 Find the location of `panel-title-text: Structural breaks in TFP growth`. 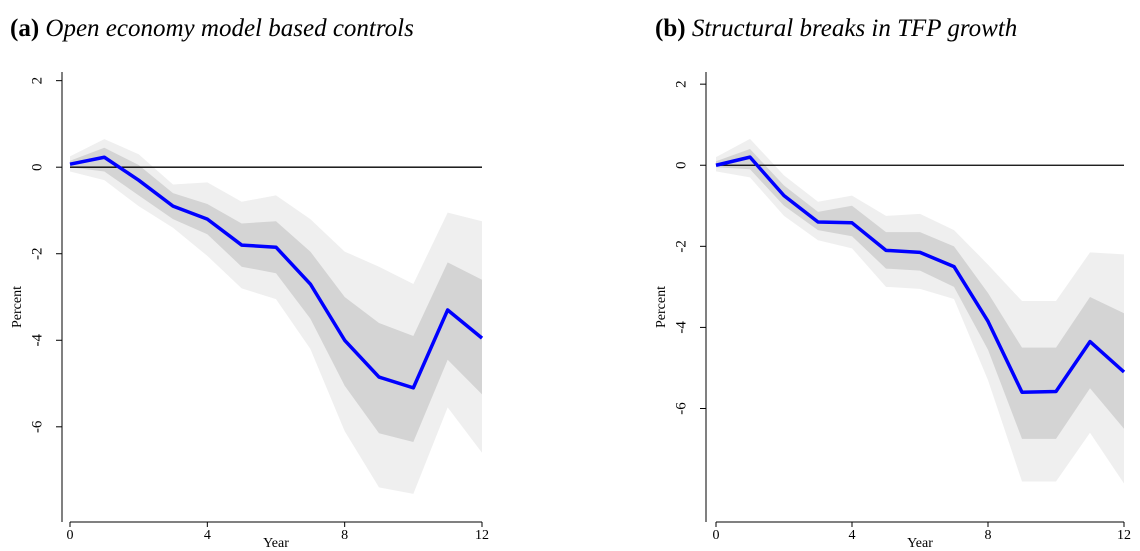

panel-title-text: Structural breaks in TFP growth is located at coordinates (854, 28).